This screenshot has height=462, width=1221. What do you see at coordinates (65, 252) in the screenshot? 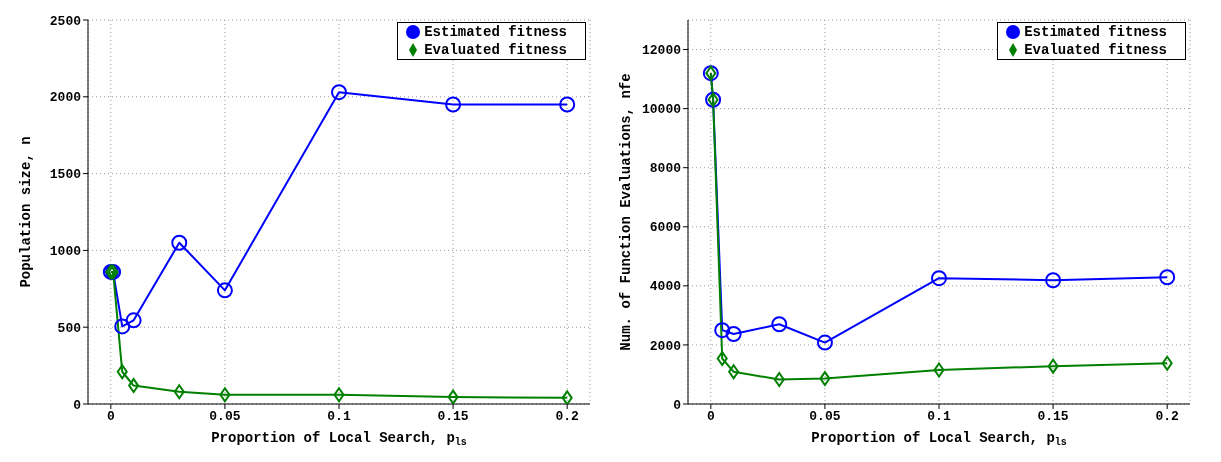
I see `y-tick-label: 1000` at bounding box center [65, 252].